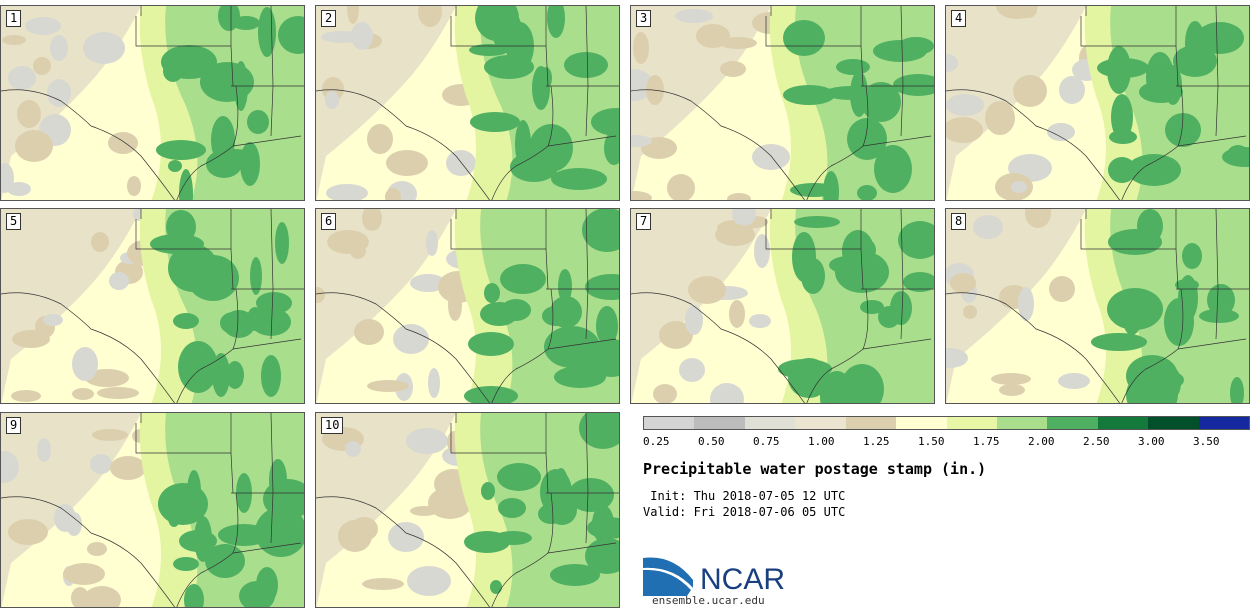 The image size is (1260, 610). I want to click on panel-number-label: 7, so click(644, 221).